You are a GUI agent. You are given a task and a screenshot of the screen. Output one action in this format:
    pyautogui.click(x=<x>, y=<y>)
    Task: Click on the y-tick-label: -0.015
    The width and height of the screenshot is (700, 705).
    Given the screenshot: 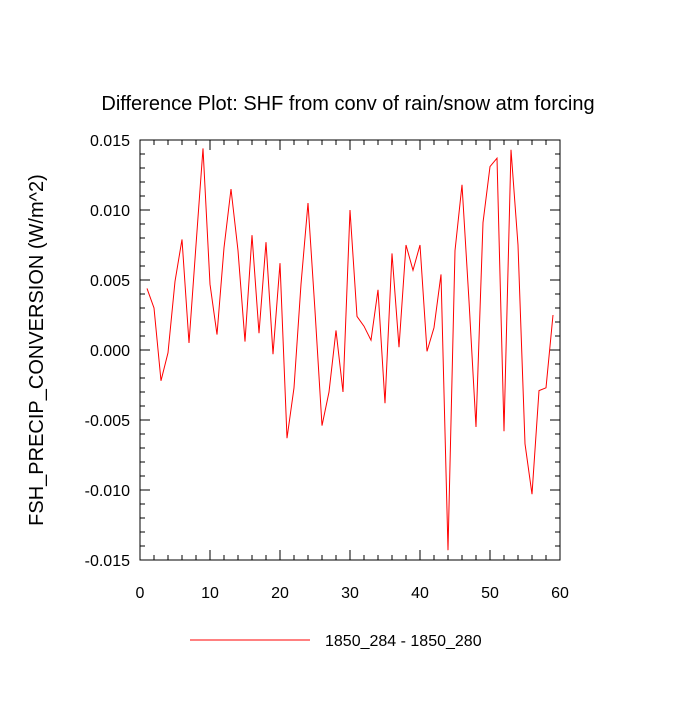 What is the action you would take?
    pyautogui.click(x=107, y=561)
    